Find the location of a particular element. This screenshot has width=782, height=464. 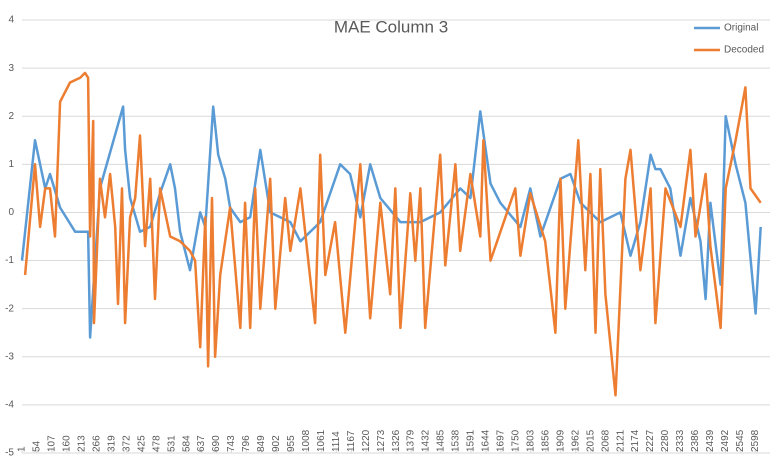

x-tick-label: 1591 is located at coordinates (471, 440).